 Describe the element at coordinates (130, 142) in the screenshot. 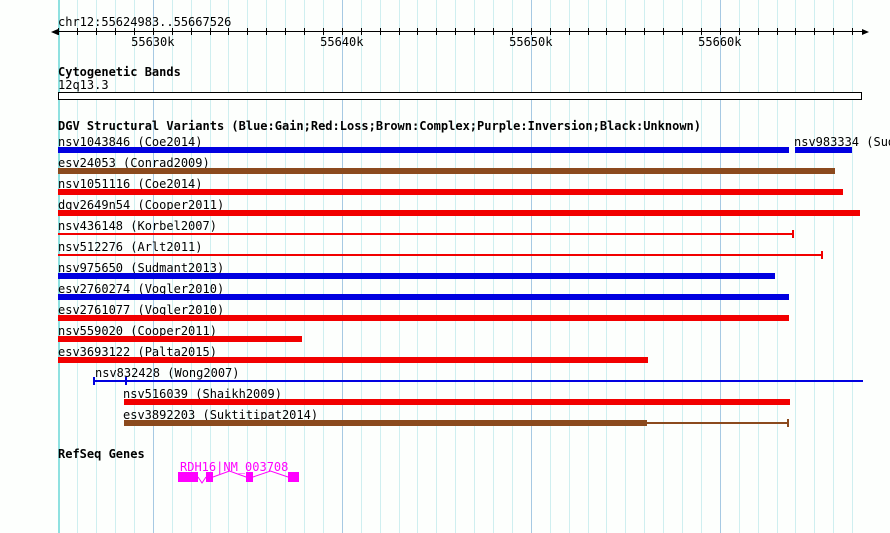

I see `variant-label: nsv1043846 (Coe2014)` at that location.